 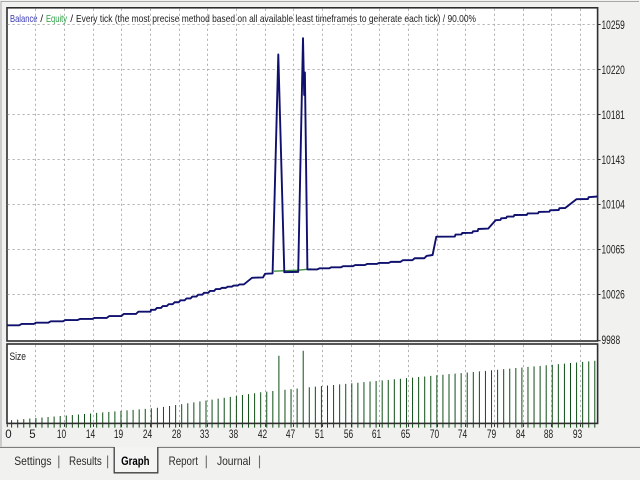 I want to click on svg-text: Graph, so click(x=135, y=461).